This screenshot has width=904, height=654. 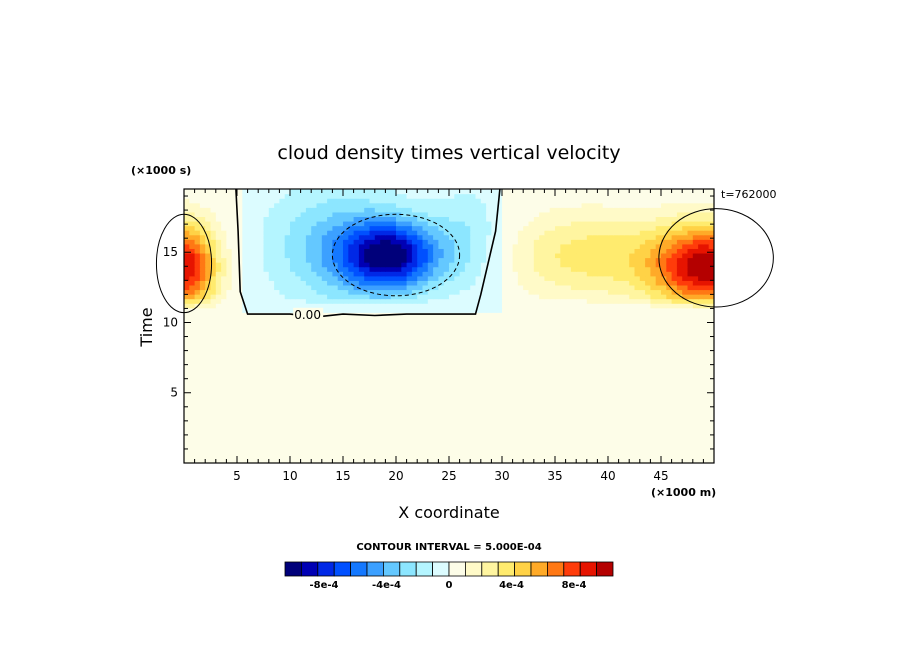 I want to click on colorbar-swatch, so click(x=326, y=569).